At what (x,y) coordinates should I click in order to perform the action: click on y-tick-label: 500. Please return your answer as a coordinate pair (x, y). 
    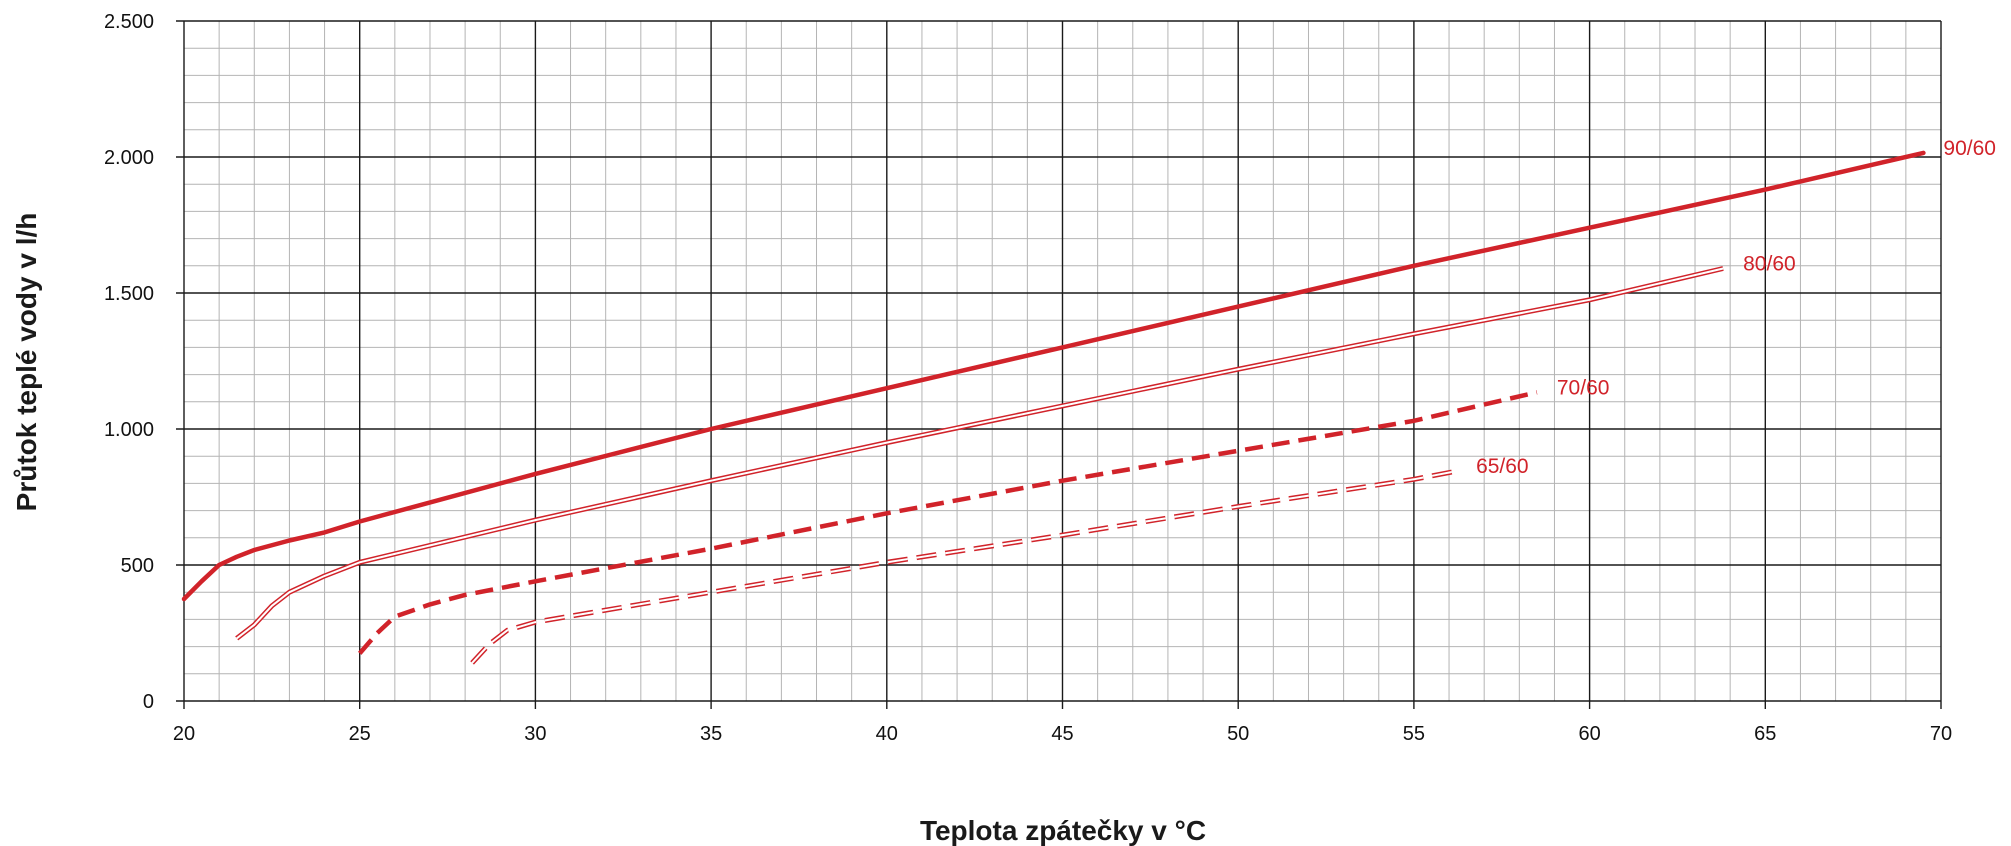
    Looking at the image, I should click on (137, 566).